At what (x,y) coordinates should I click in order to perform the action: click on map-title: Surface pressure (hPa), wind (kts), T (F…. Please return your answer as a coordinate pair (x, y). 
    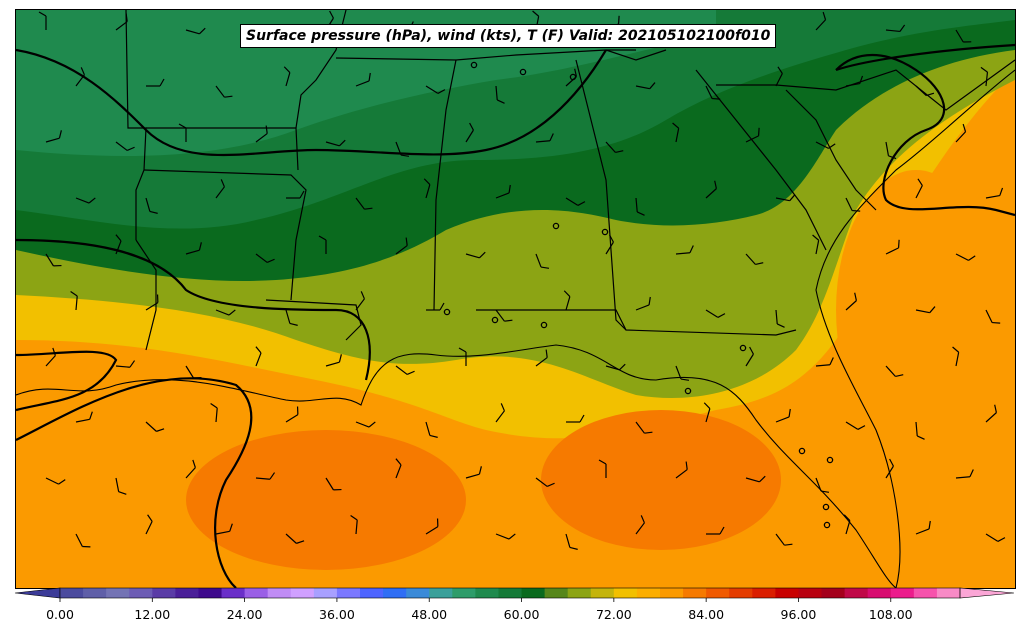
    Looking at the image, I should click on (508, 36).